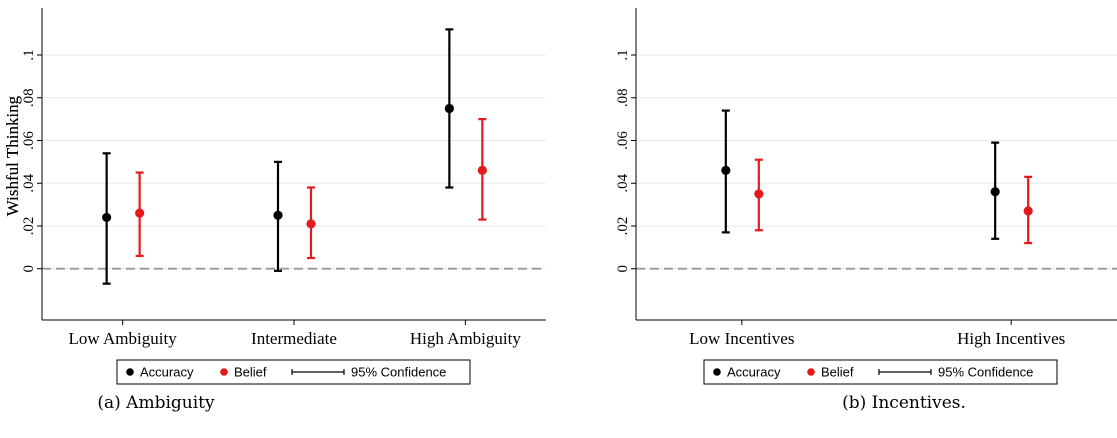 This screenshot has width=1117, height=438. I want to click on panel-caption: (a) Ambiguity, so click(156, 403).